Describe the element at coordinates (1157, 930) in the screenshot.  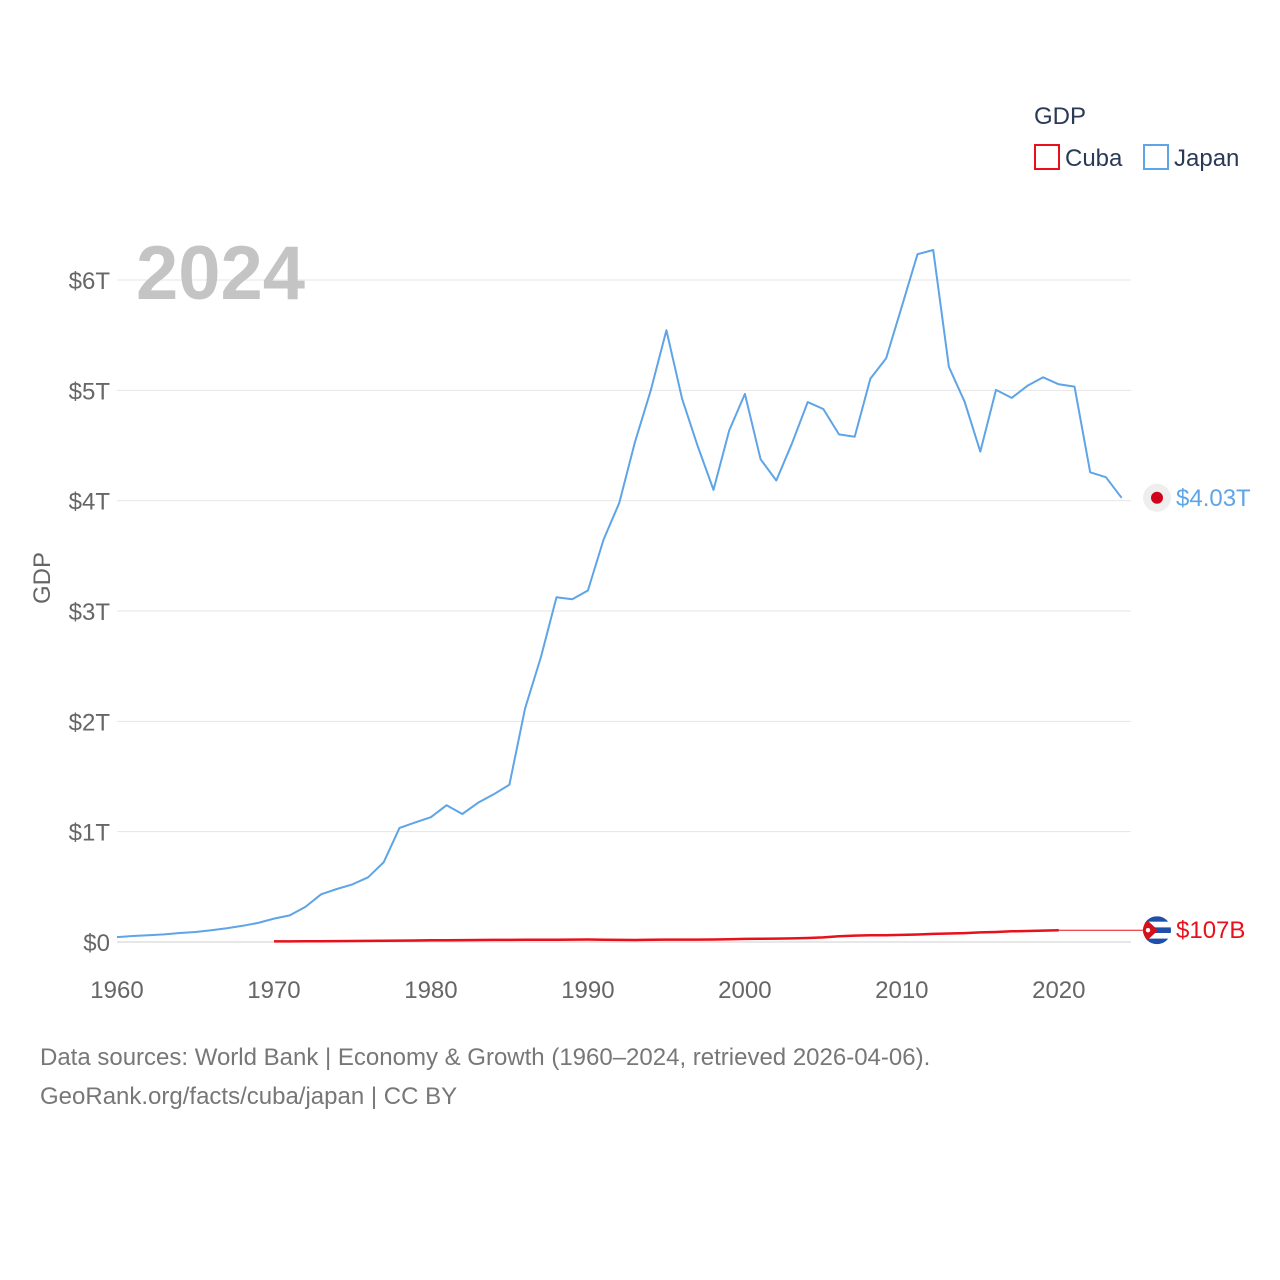
I see `cuba-flag-icon` at that location.